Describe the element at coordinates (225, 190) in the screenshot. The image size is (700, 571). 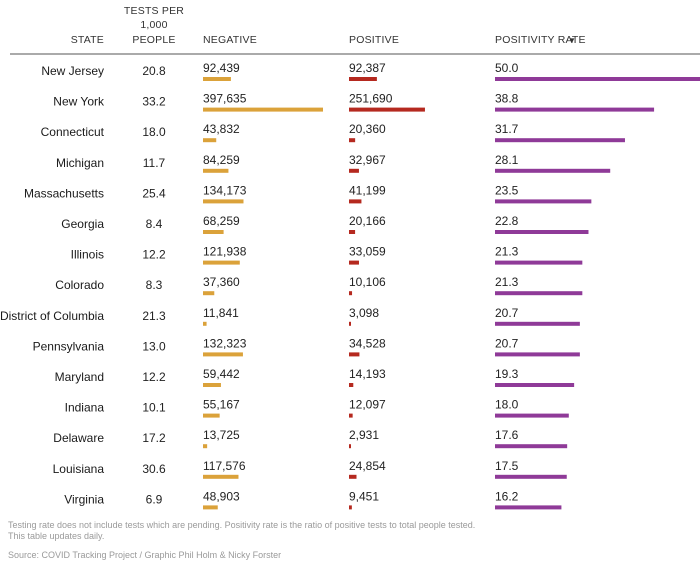
I see `negative-value: 134,173` at that location.